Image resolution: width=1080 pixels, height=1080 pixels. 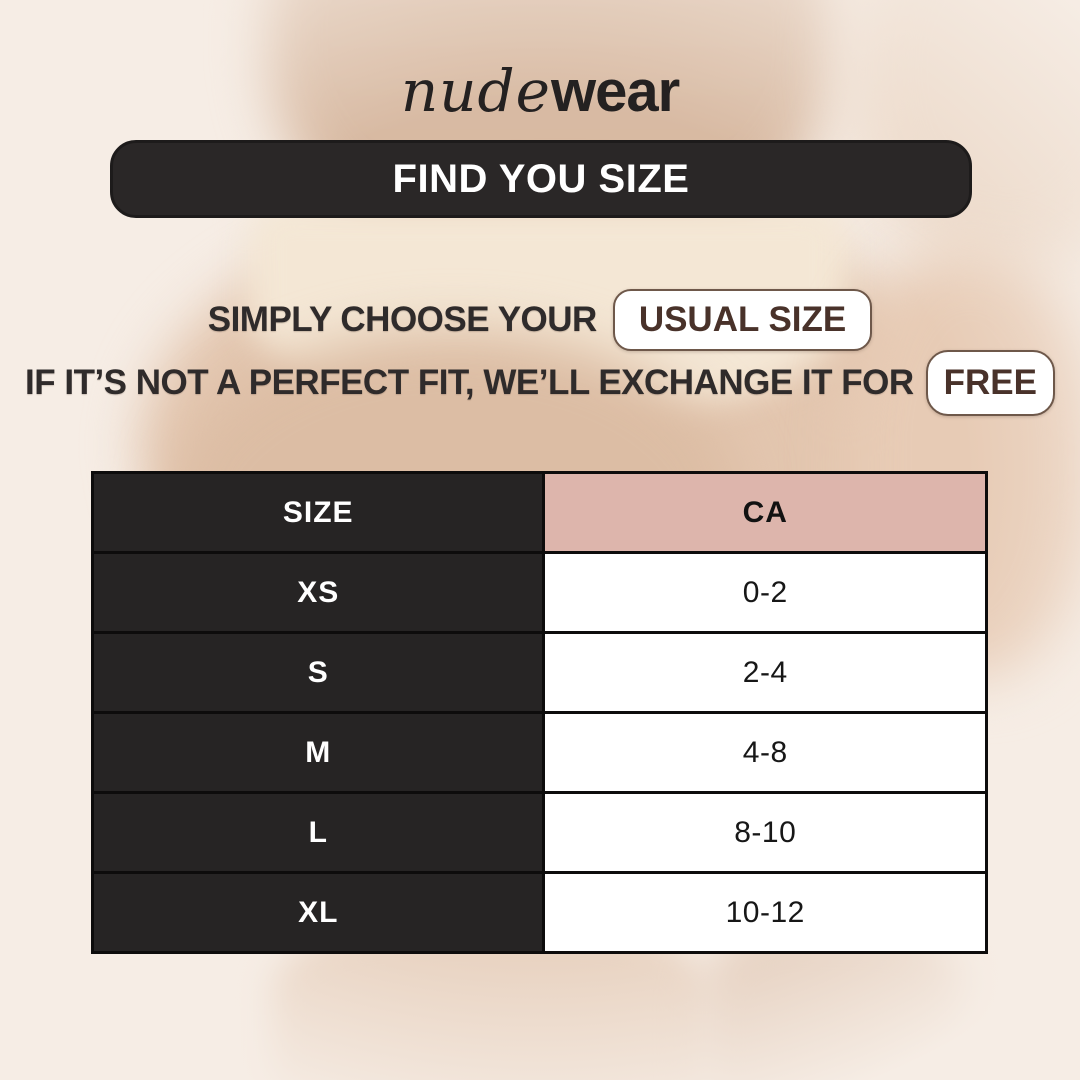 What do you see at coordinates (318, 672) in the screenshot?
I see `size-cell: S` at bounding box center [318, 672].